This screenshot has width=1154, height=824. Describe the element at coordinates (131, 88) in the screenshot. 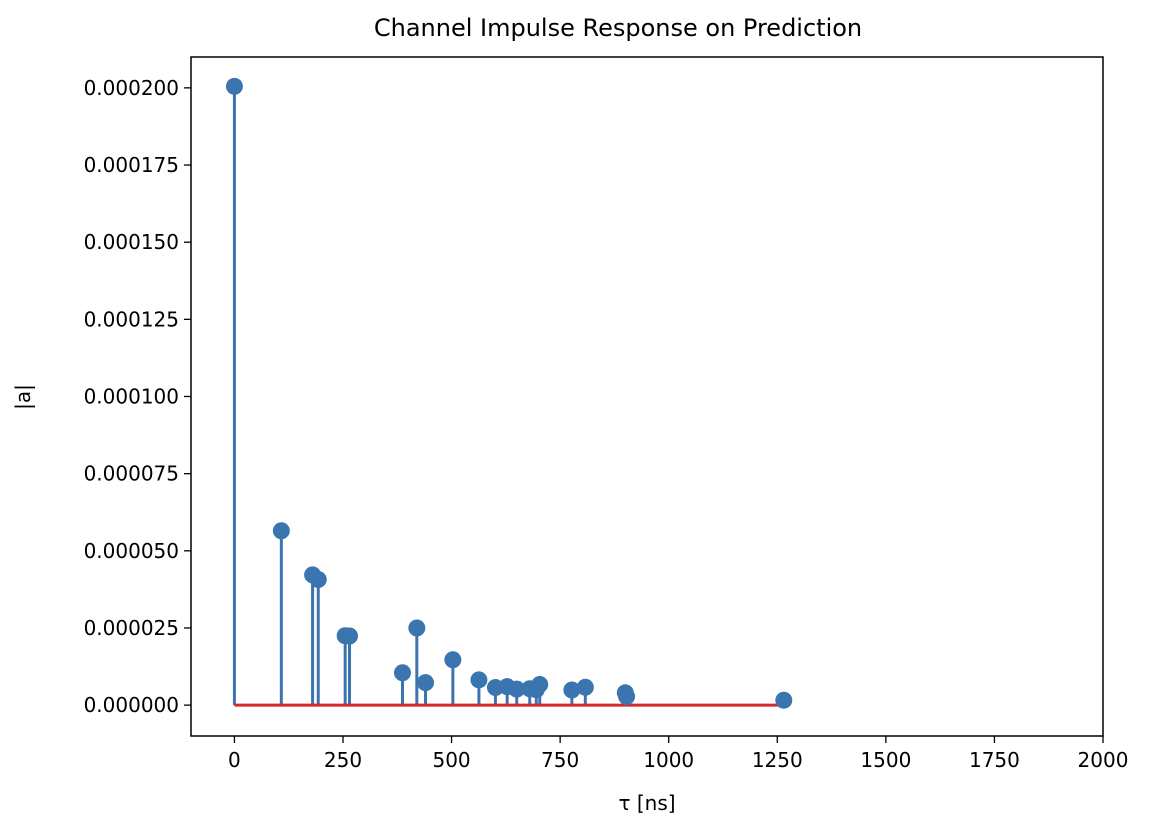

I see `y-tick-label: 0.000200` at that location.